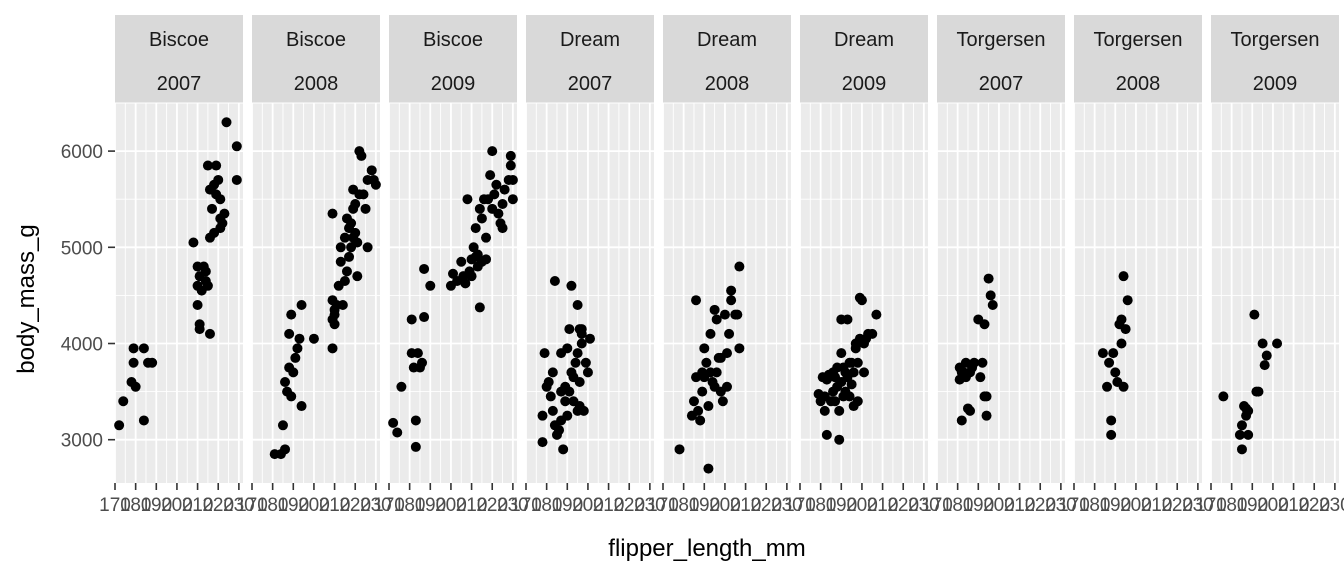  What do you see at coordinates (316, 84) in the screenshot?
I see `facet-year-label: 2008` at bounding box center [316, 84].